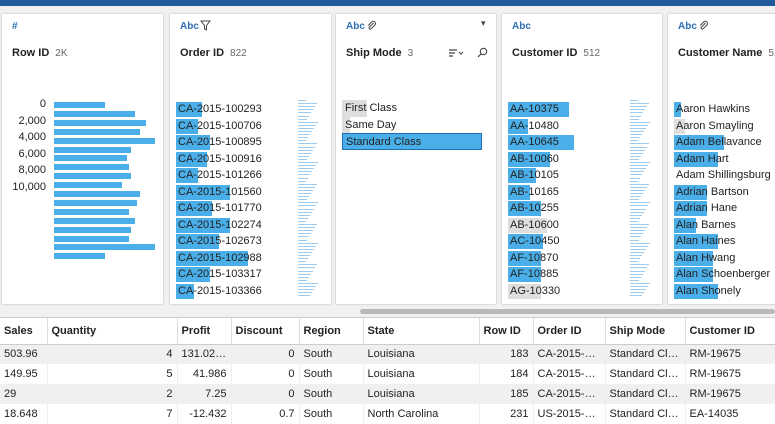 This screenshot has height=424, width=775. I want to click on list-item: Alan Shonely, so click(724, 291).